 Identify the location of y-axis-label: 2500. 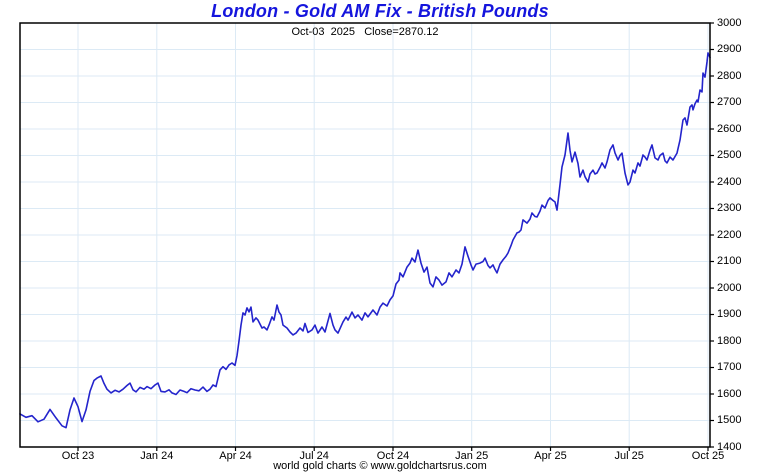
(729, 155).